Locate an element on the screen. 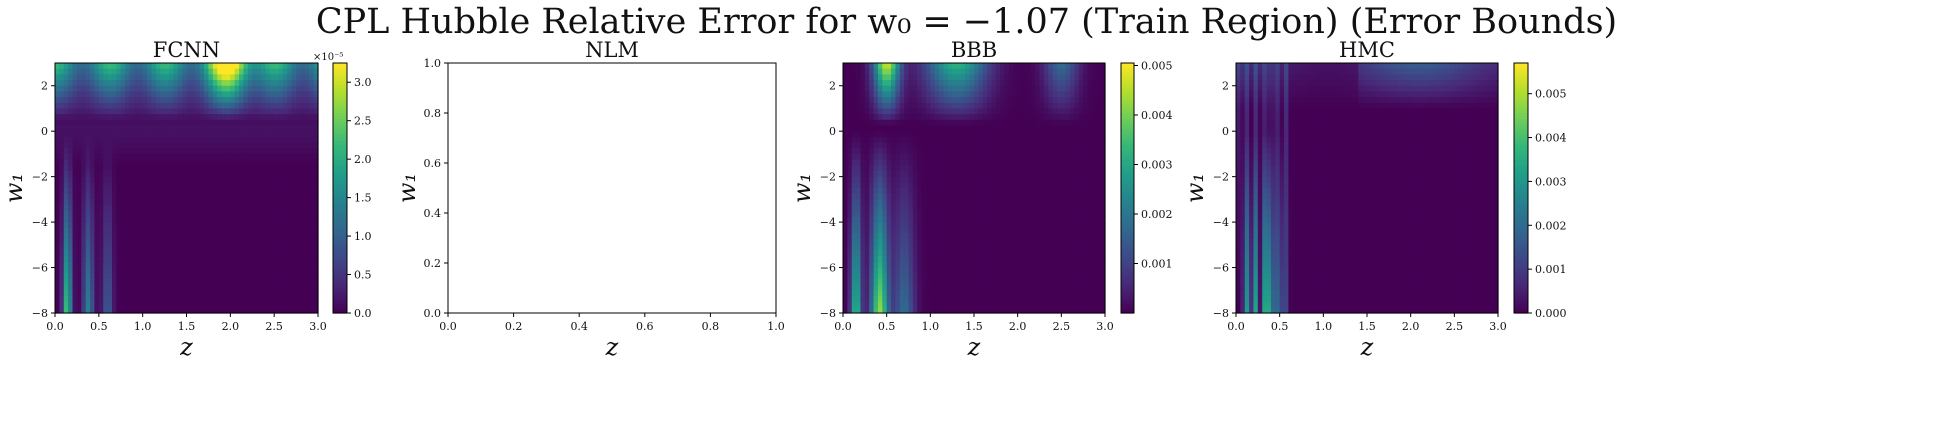  y-tick-label: 0.0 is located at coordinates (433, 313).